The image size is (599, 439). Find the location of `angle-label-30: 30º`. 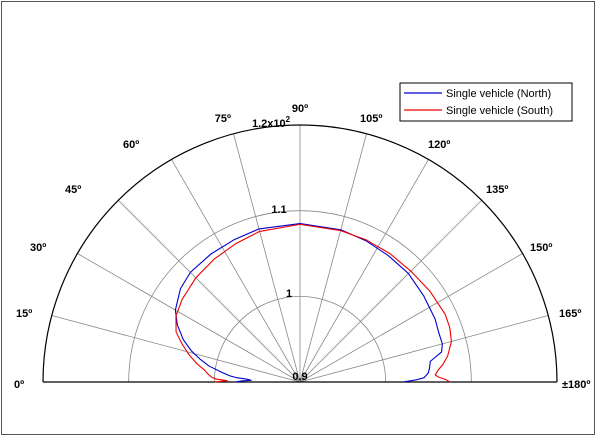

angle-label-30: 30º is located at coordinates (38, 248).